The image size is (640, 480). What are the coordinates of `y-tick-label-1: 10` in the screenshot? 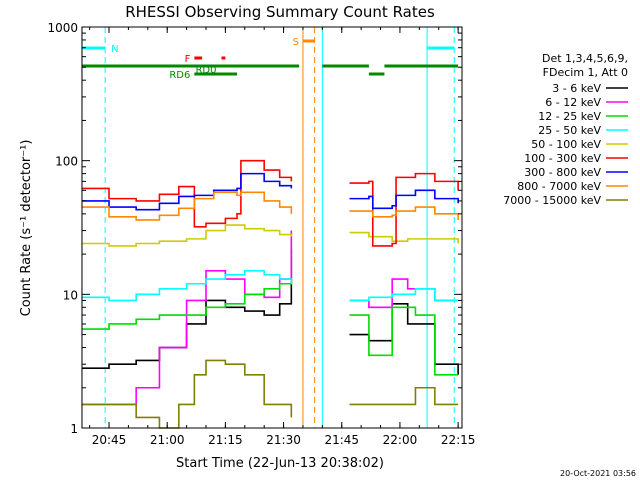 It's located at (70, 295).